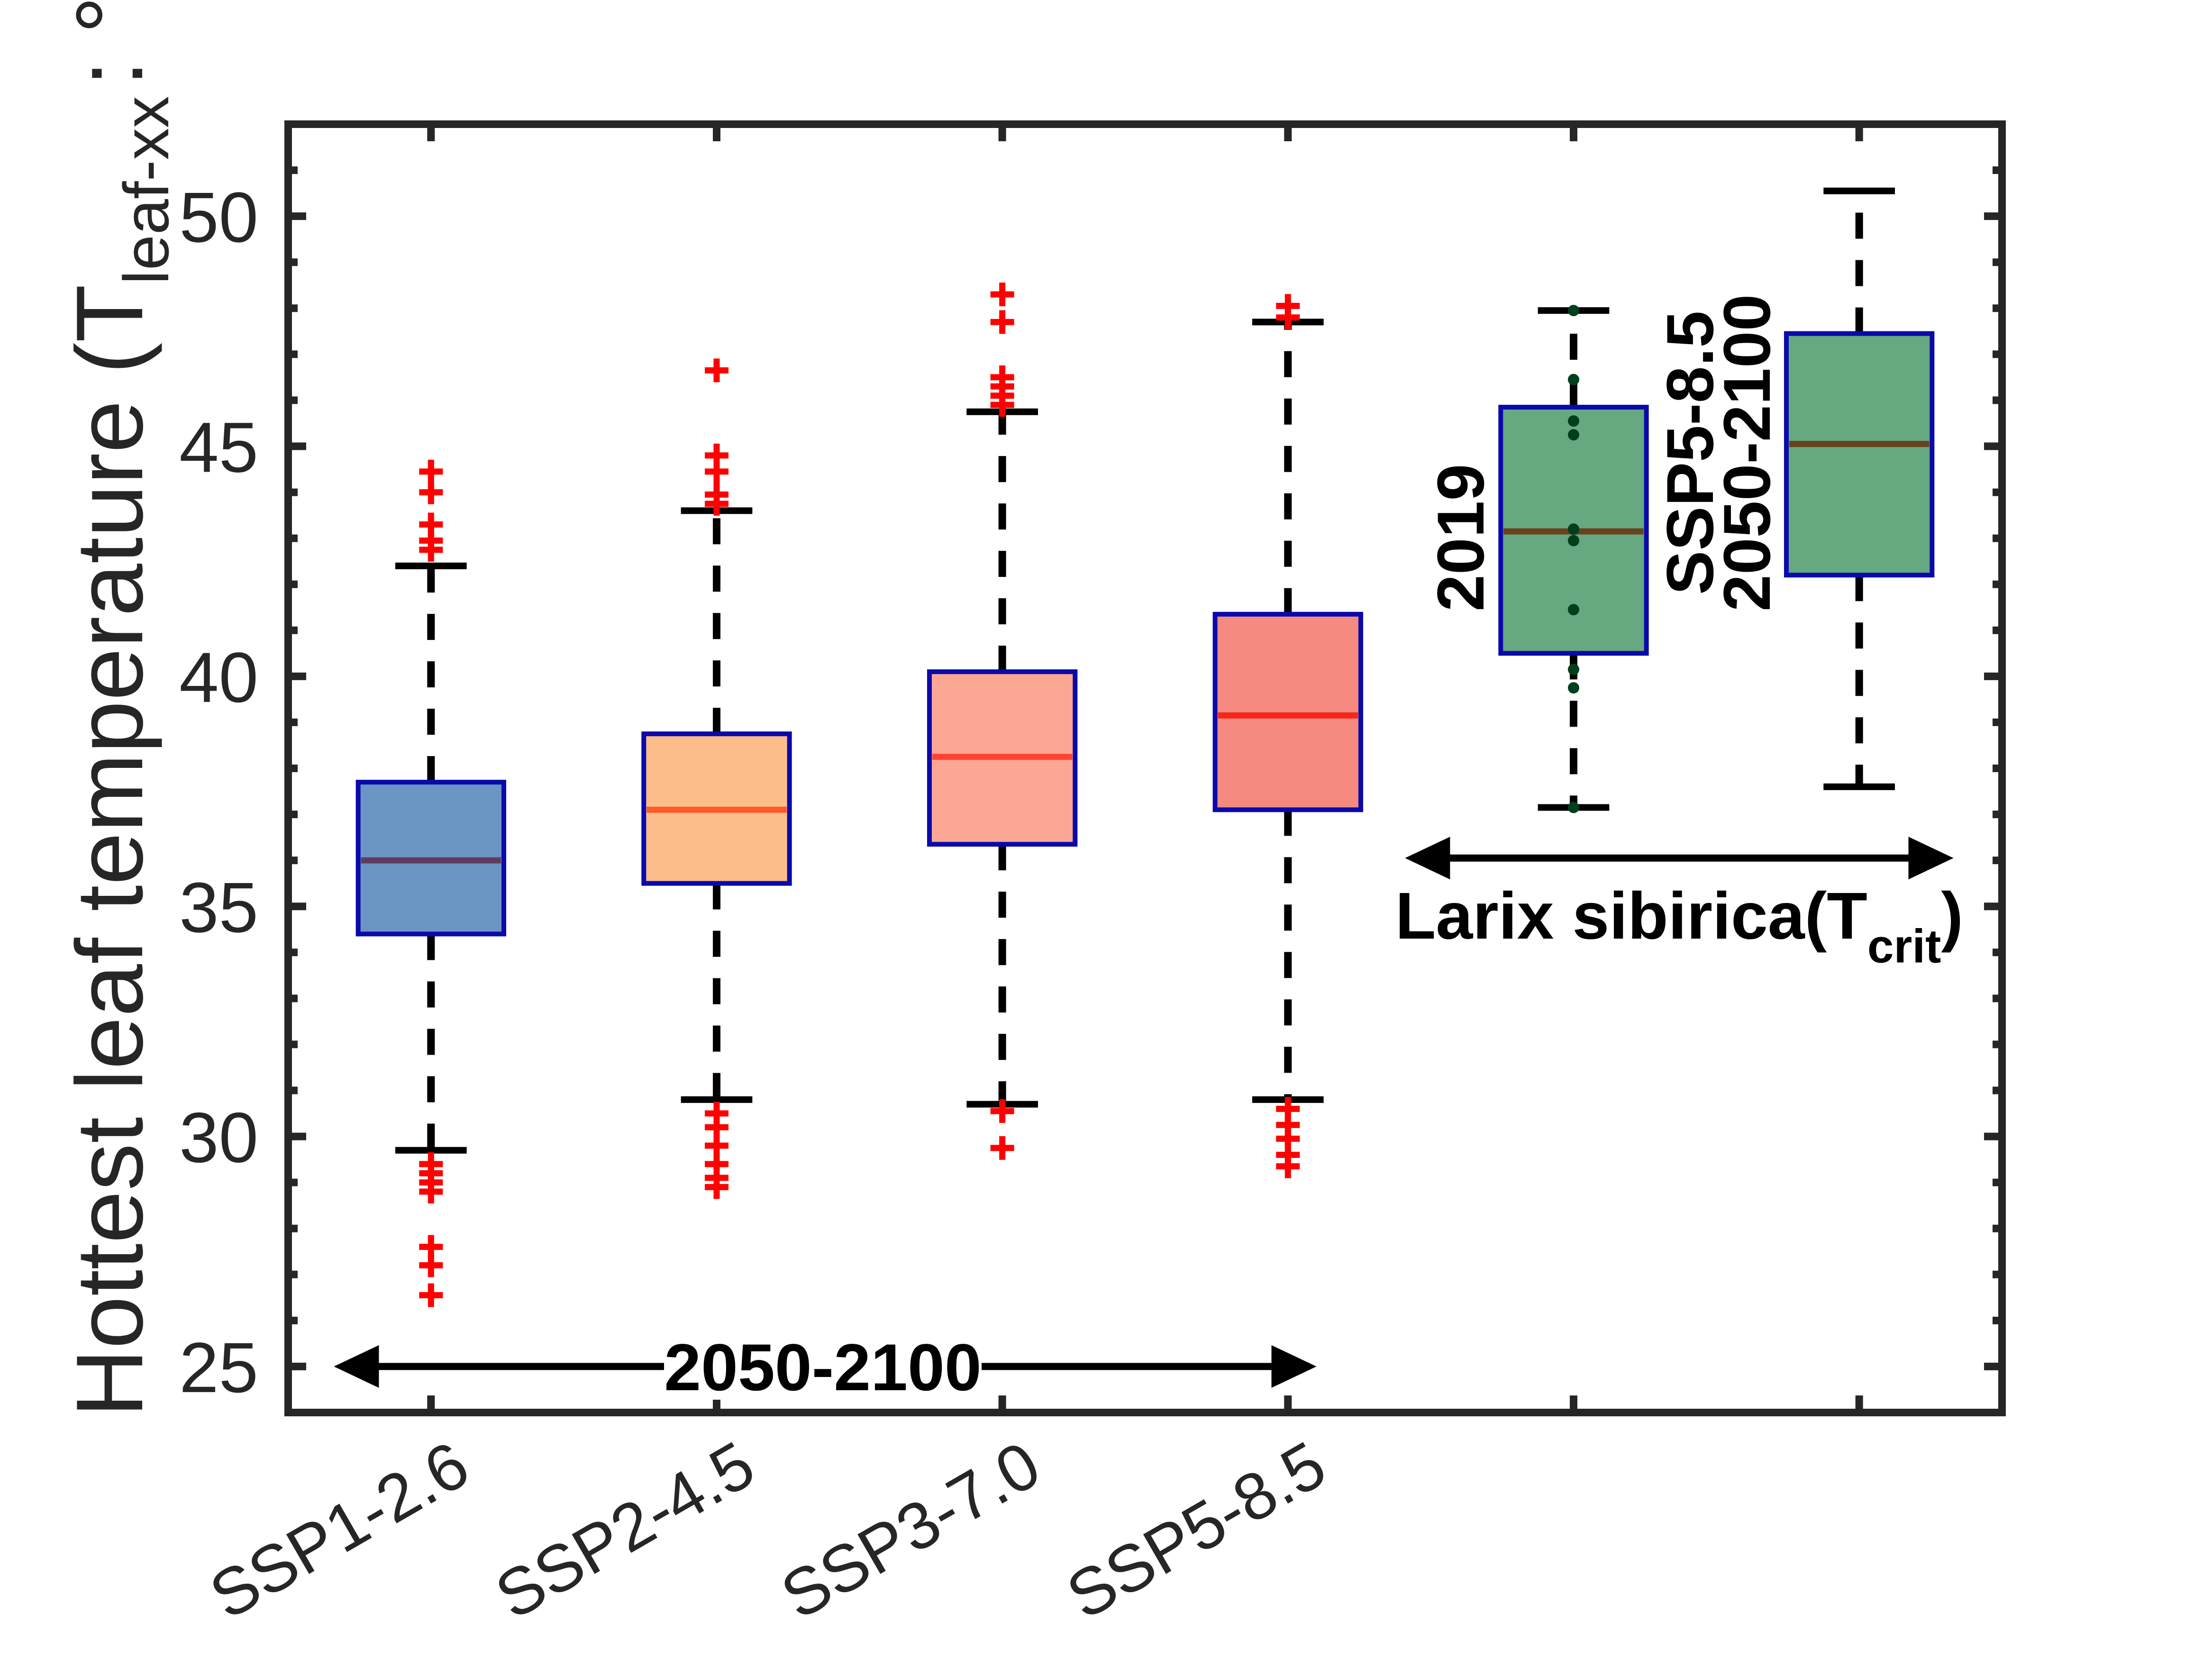 Image resolution: width=2212 pixels, height=1659 pixels. What do you see at coordinates (218, 217) in the screenshot?
I see `y-tick-label: 50` at bounding box center [218, 217].